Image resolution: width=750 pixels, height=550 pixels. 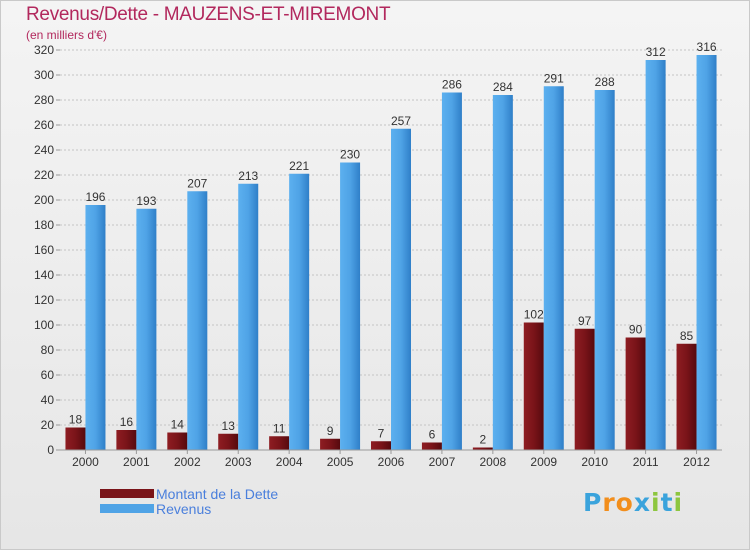 I want to click on y-tick-label: 240, so click(x=44, y=150).